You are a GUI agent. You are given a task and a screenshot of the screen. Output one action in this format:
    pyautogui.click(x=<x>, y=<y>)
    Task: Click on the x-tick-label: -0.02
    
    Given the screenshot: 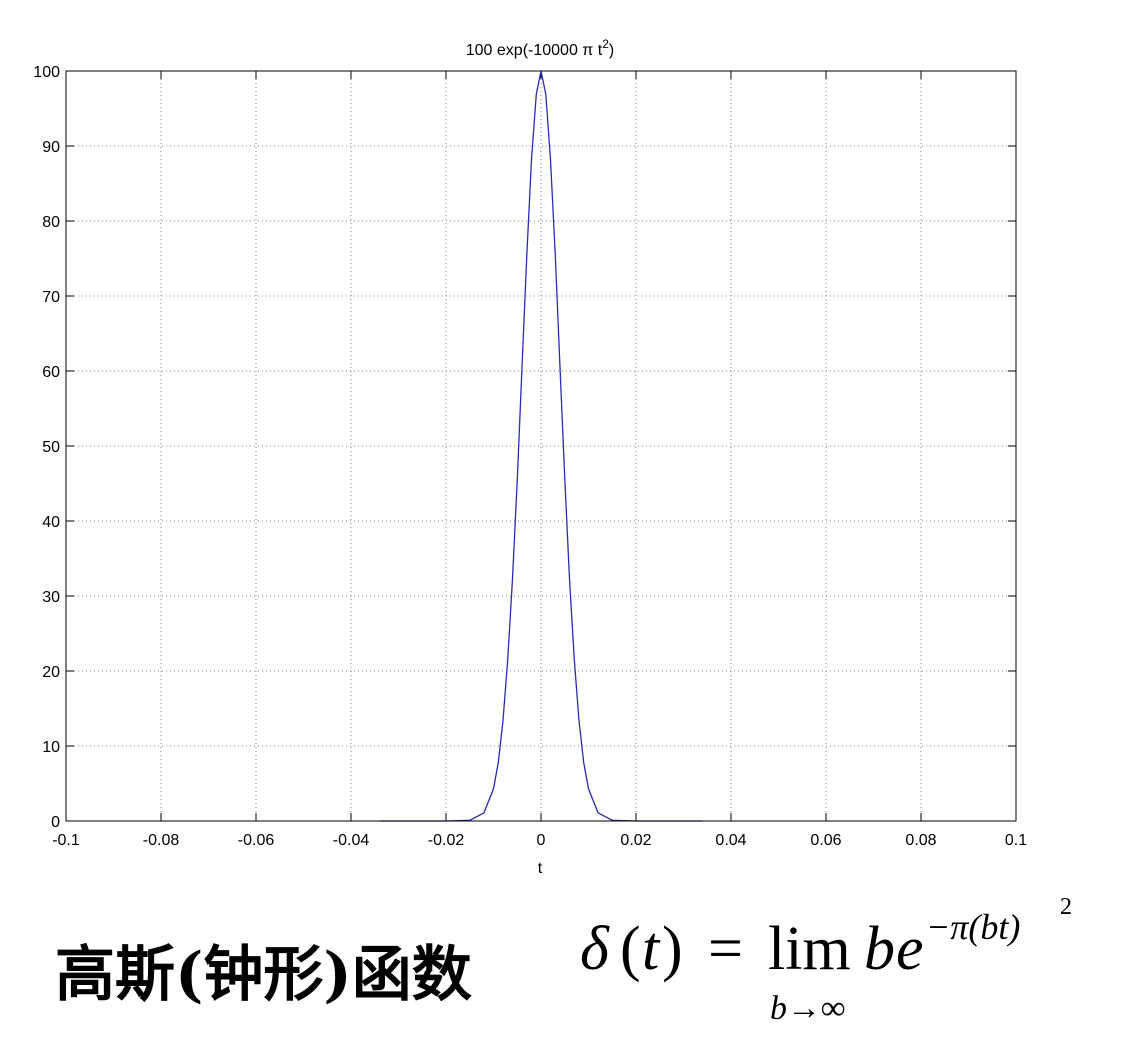 What is the action you would take?
    pyautogui.click(x=446, y=840)
    